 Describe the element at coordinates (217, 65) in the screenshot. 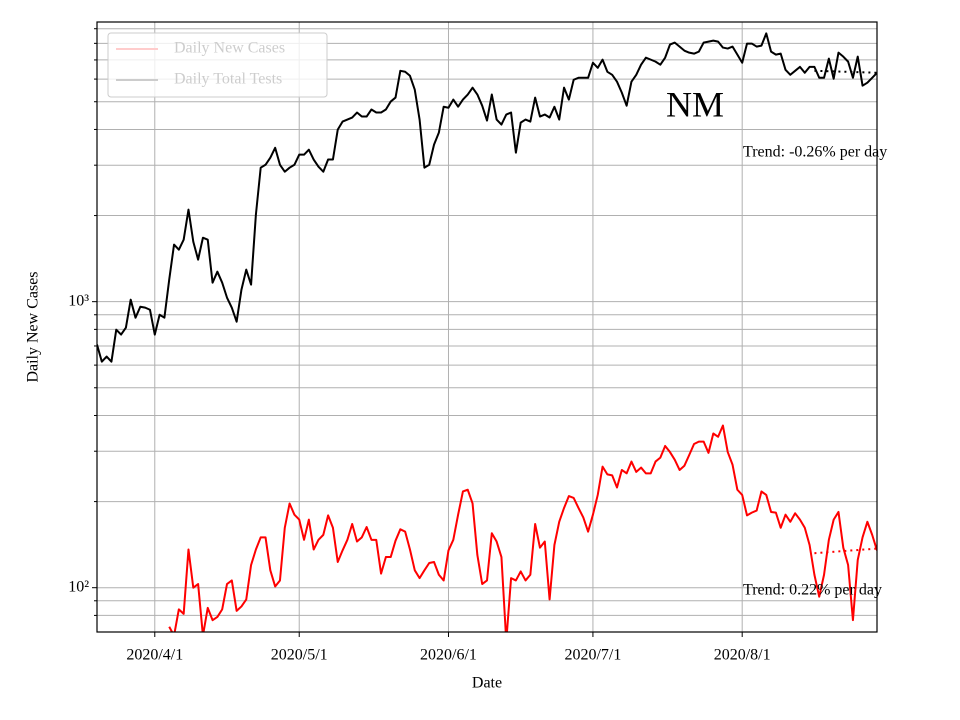

I see `legend-box` at that location.